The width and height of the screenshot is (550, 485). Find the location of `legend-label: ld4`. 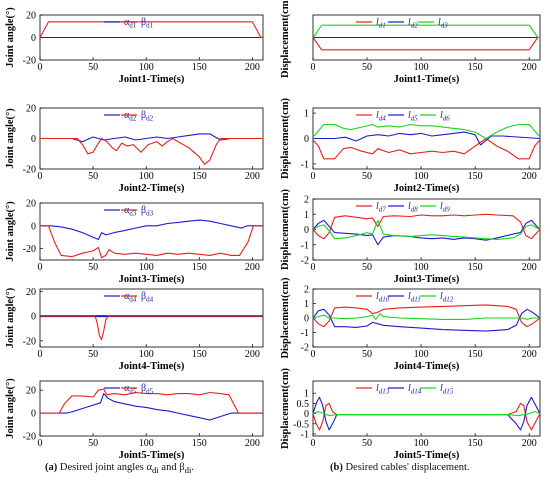

legend-label: ld4 is located at coordinates (381, 116).